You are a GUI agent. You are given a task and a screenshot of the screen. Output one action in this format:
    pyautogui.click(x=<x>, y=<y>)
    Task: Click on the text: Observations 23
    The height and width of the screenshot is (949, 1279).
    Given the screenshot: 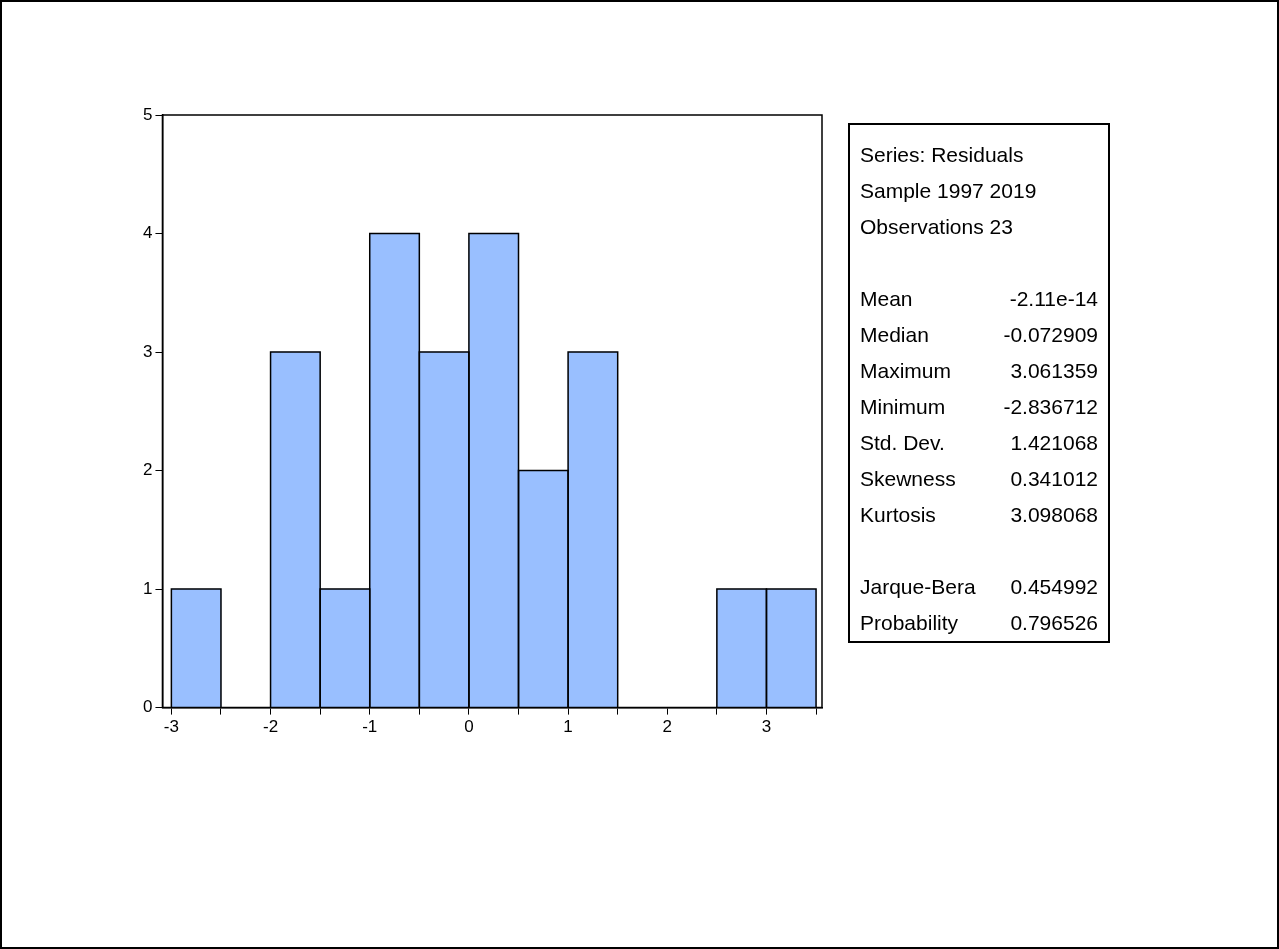 What is the action you would take?
    pyautogui.click(x=937, y=227)
    